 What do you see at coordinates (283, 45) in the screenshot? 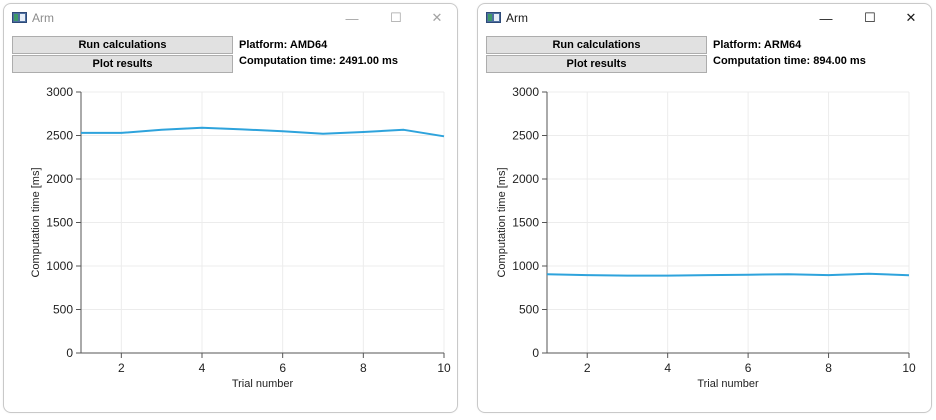
I see `platform-label: Platform: AMD64` at bounding box center [283, 45].